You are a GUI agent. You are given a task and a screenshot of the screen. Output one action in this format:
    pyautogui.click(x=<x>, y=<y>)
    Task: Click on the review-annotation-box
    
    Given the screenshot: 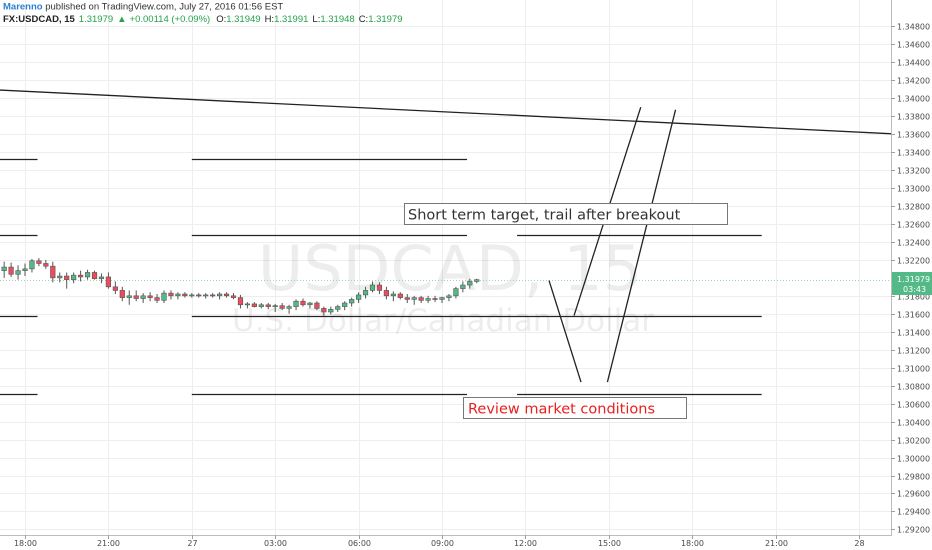 What is the action you would take?
    pyautogui.click(x=575, y=408)
    